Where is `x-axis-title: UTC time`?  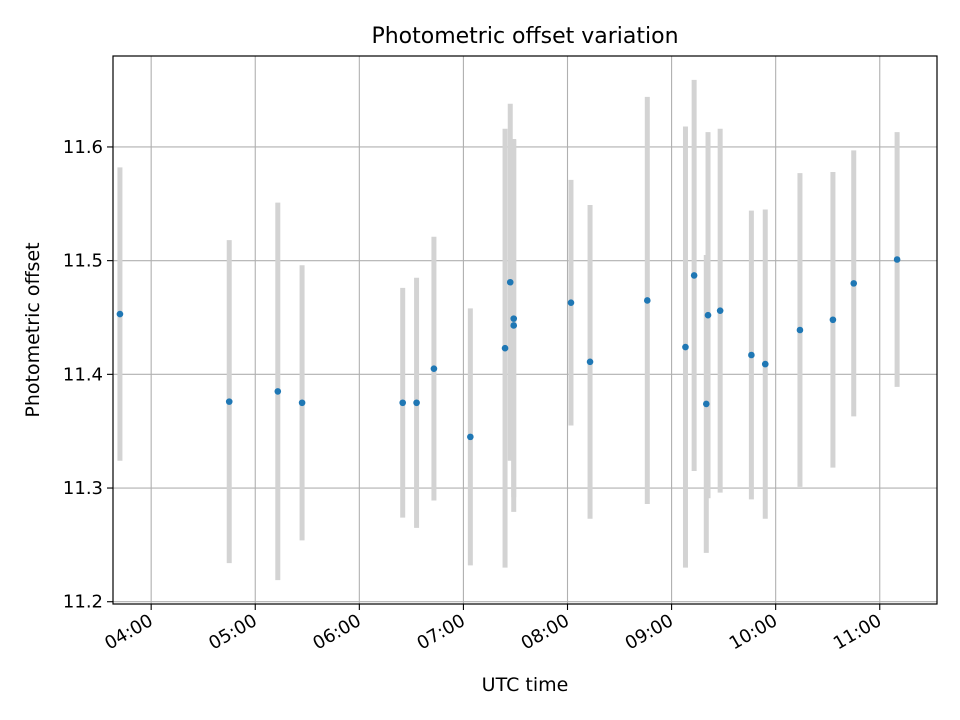
x-axis-title: UTC time is located at coordinates (525, 685).